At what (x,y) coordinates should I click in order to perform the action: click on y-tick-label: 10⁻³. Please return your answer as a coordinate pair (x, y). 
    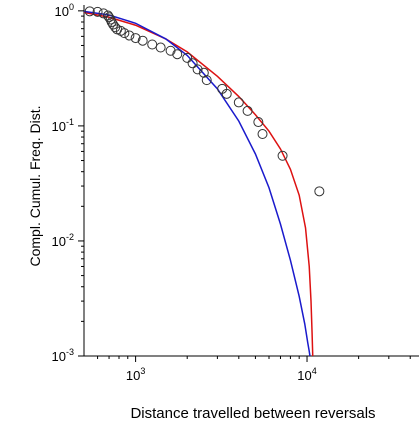
    Looking at the image, I should click on (63, 355).